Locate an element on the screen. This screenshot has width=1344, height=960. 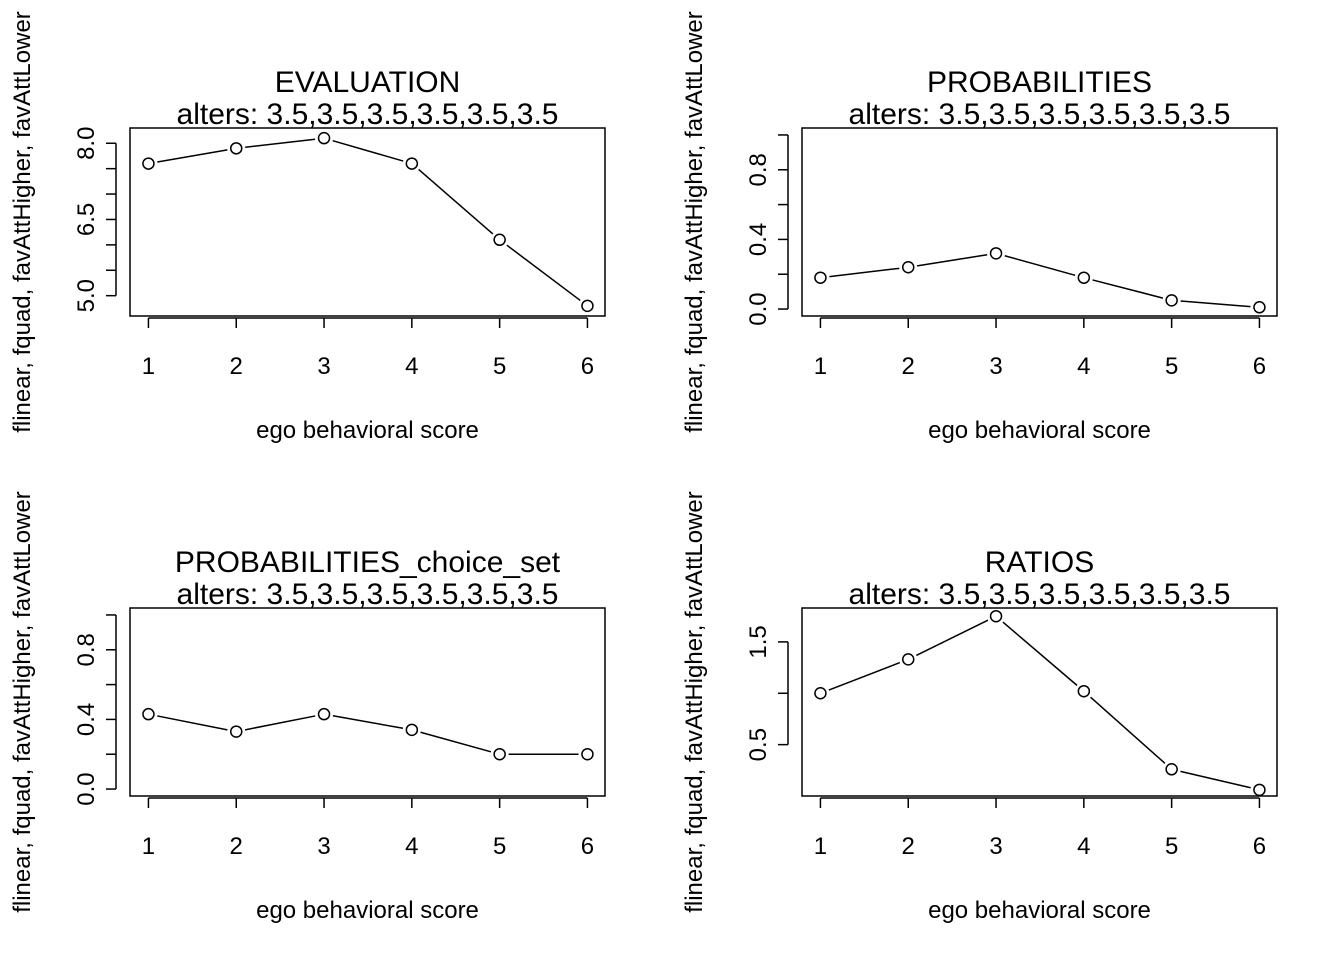
y-tick-label: 8.0 is located at coordinates (86, 143).